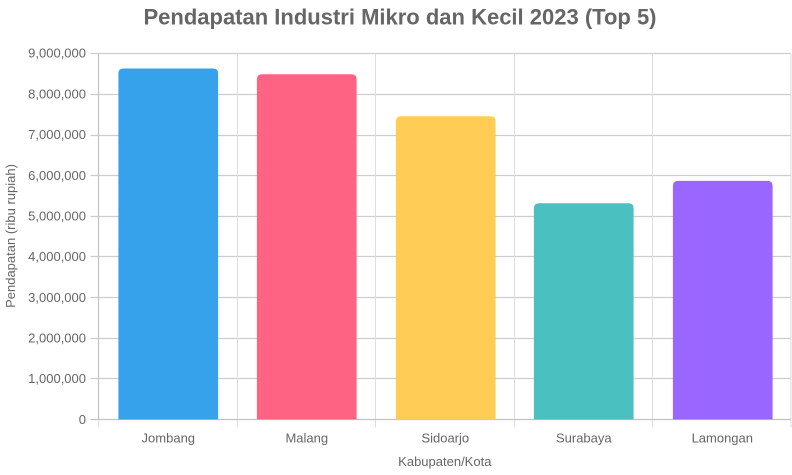 This screenshot has height=475, width=792. Describe the element at coordinates (82, 419) in the screenshot. I see `svg-text: 0` at that location.